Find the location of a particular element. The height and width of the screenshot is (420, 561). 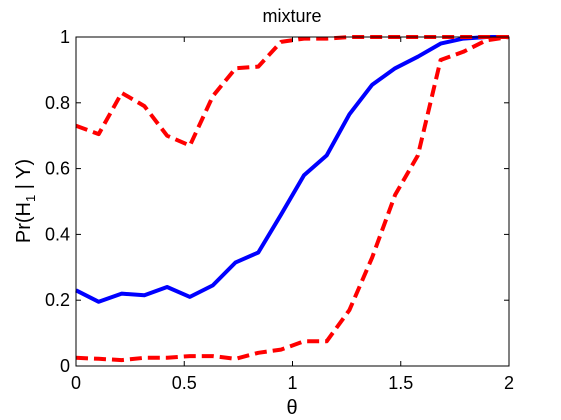

y-tick-label: 0 is located at coordinates (65, 366).